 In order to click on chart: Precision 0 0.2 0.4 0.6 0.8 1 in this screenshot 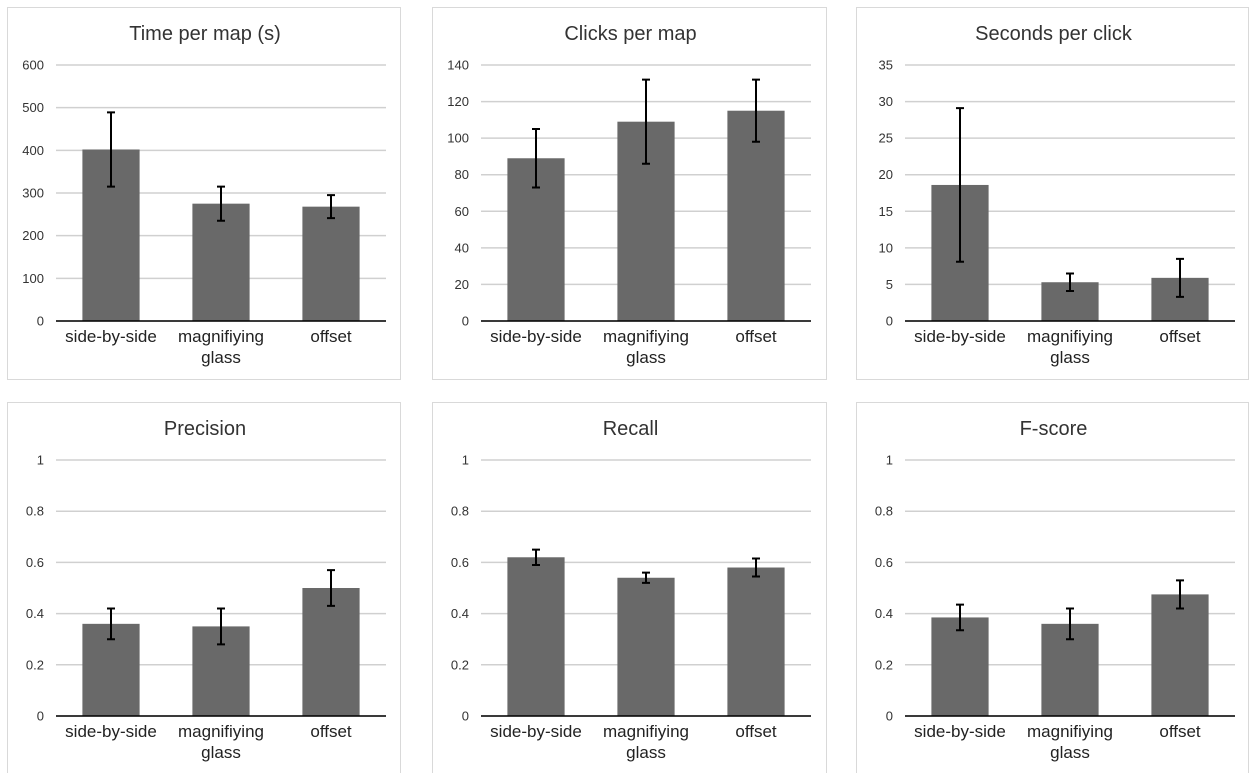, I will do `click(206, 571)`.